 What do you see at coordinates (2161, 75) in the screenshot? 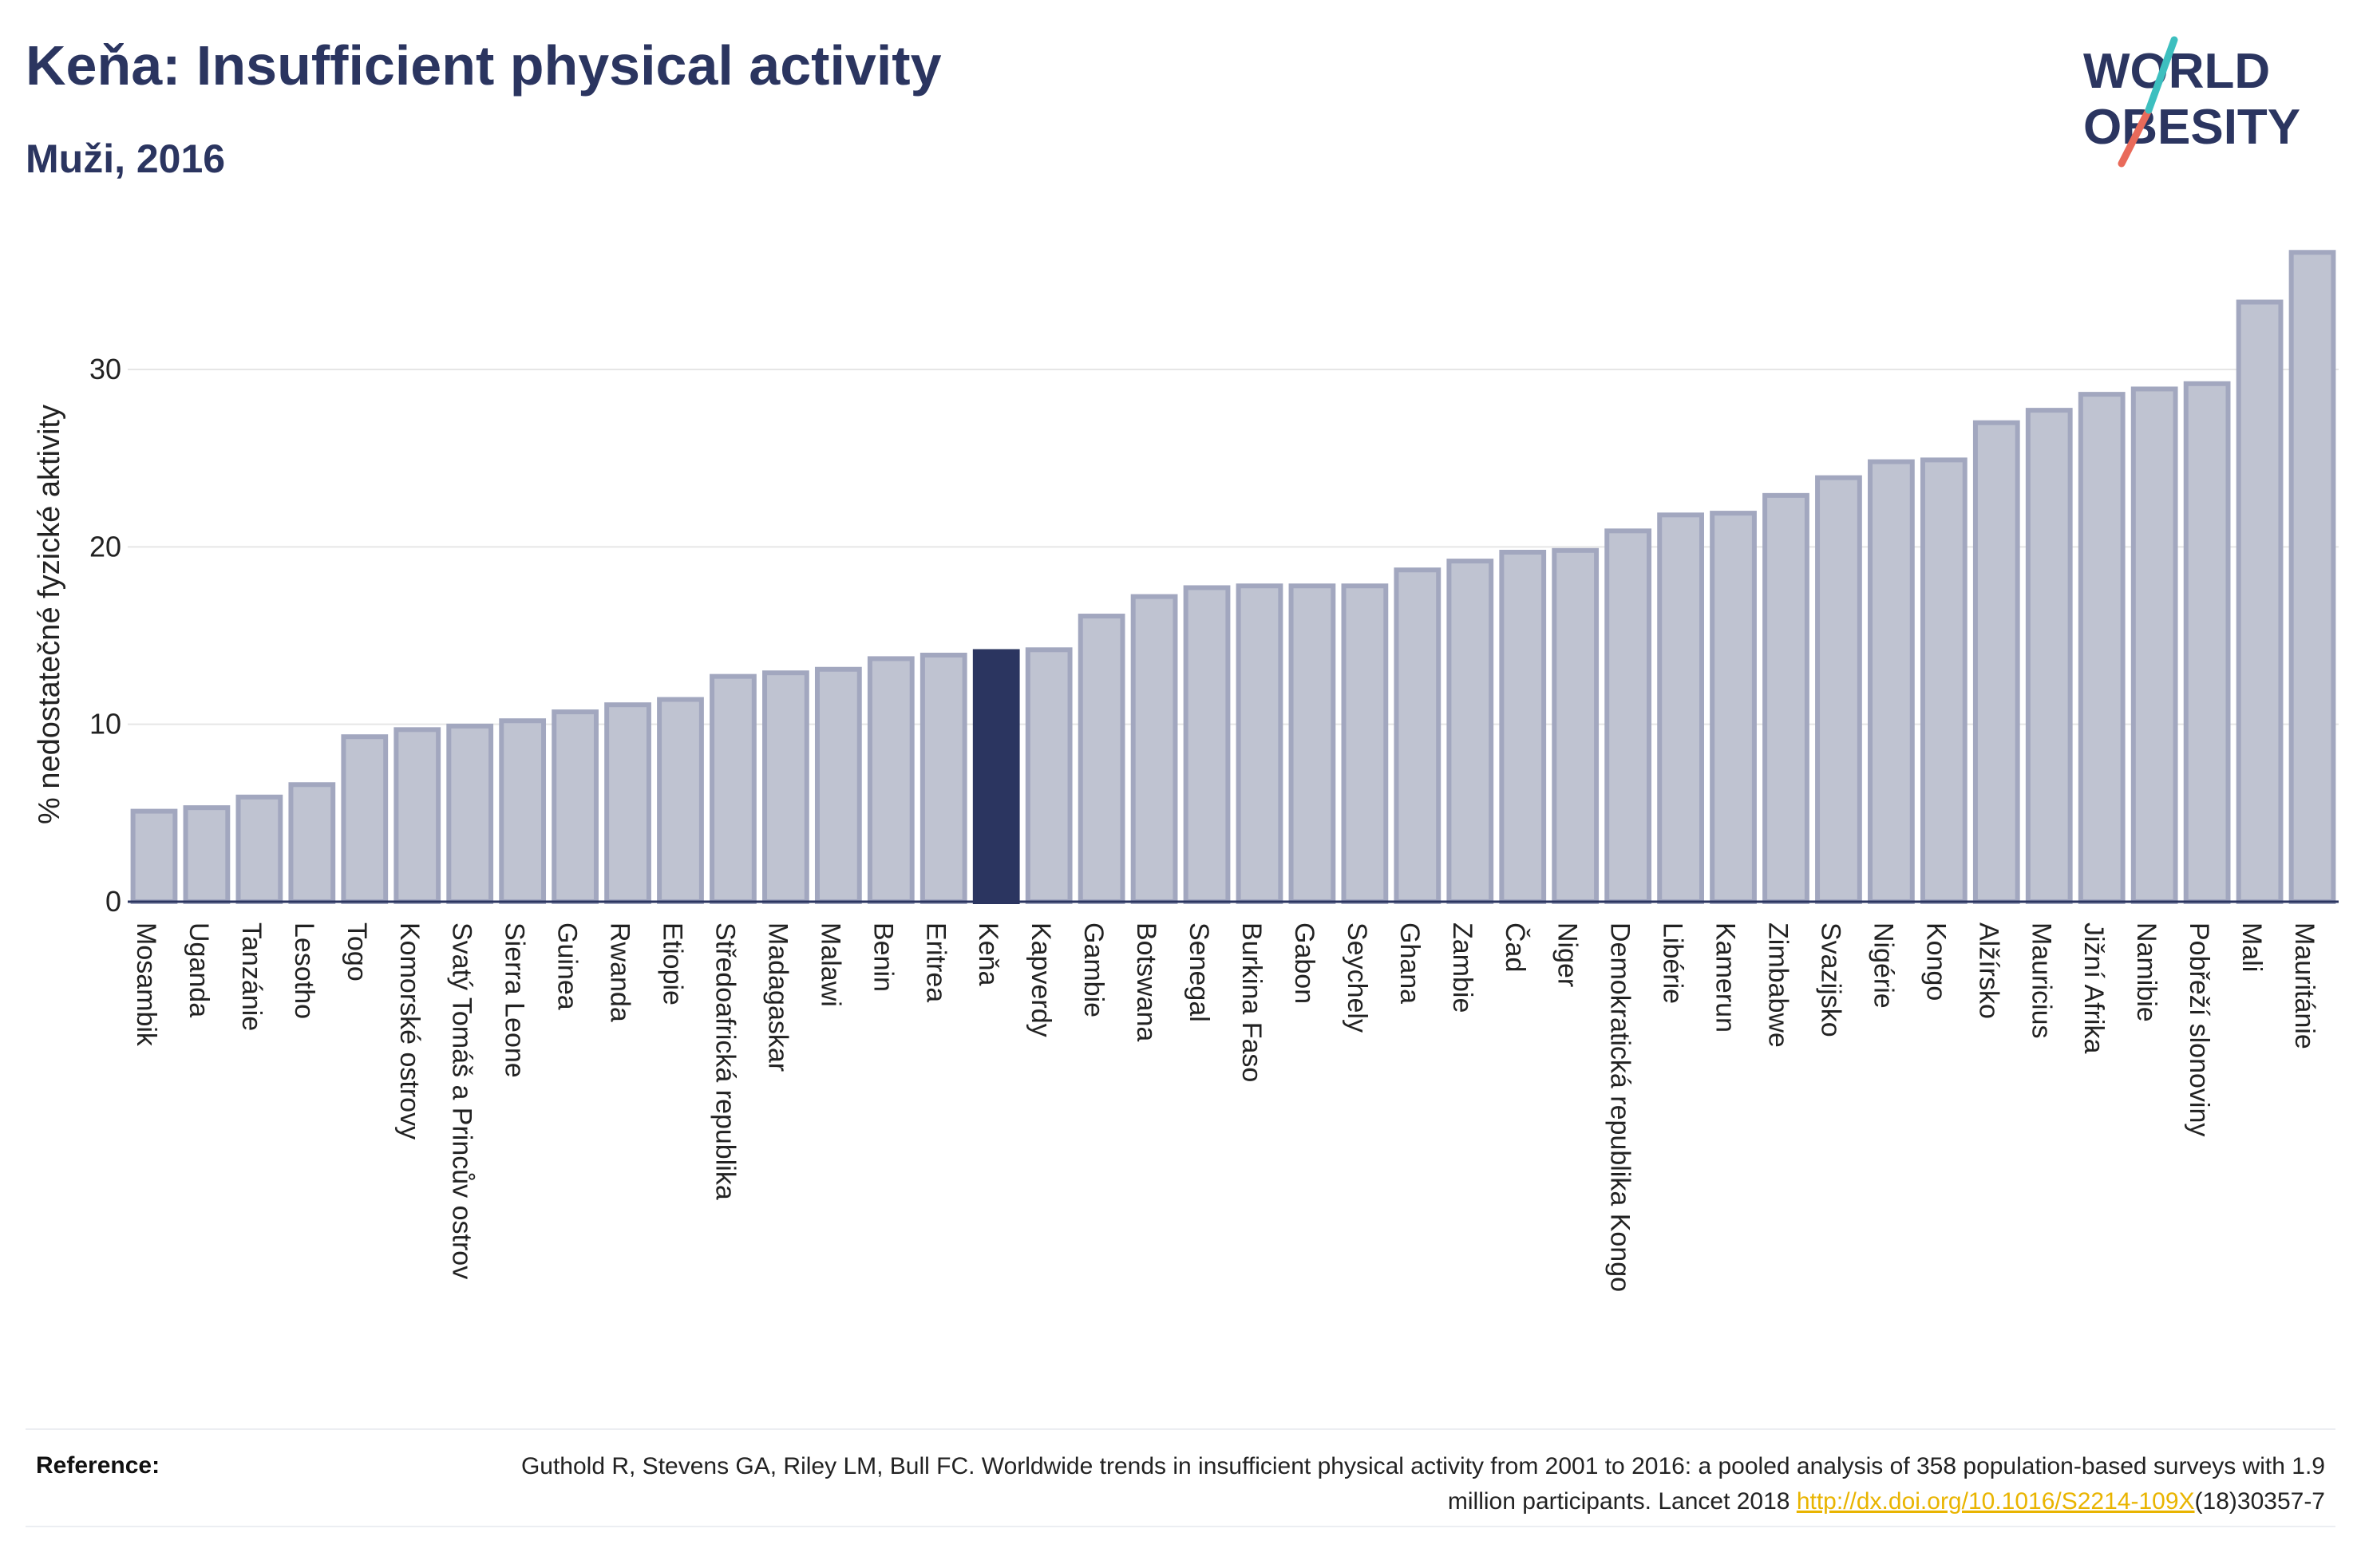
I see `logo-slash-teal` at bounding box center [2161, 75].